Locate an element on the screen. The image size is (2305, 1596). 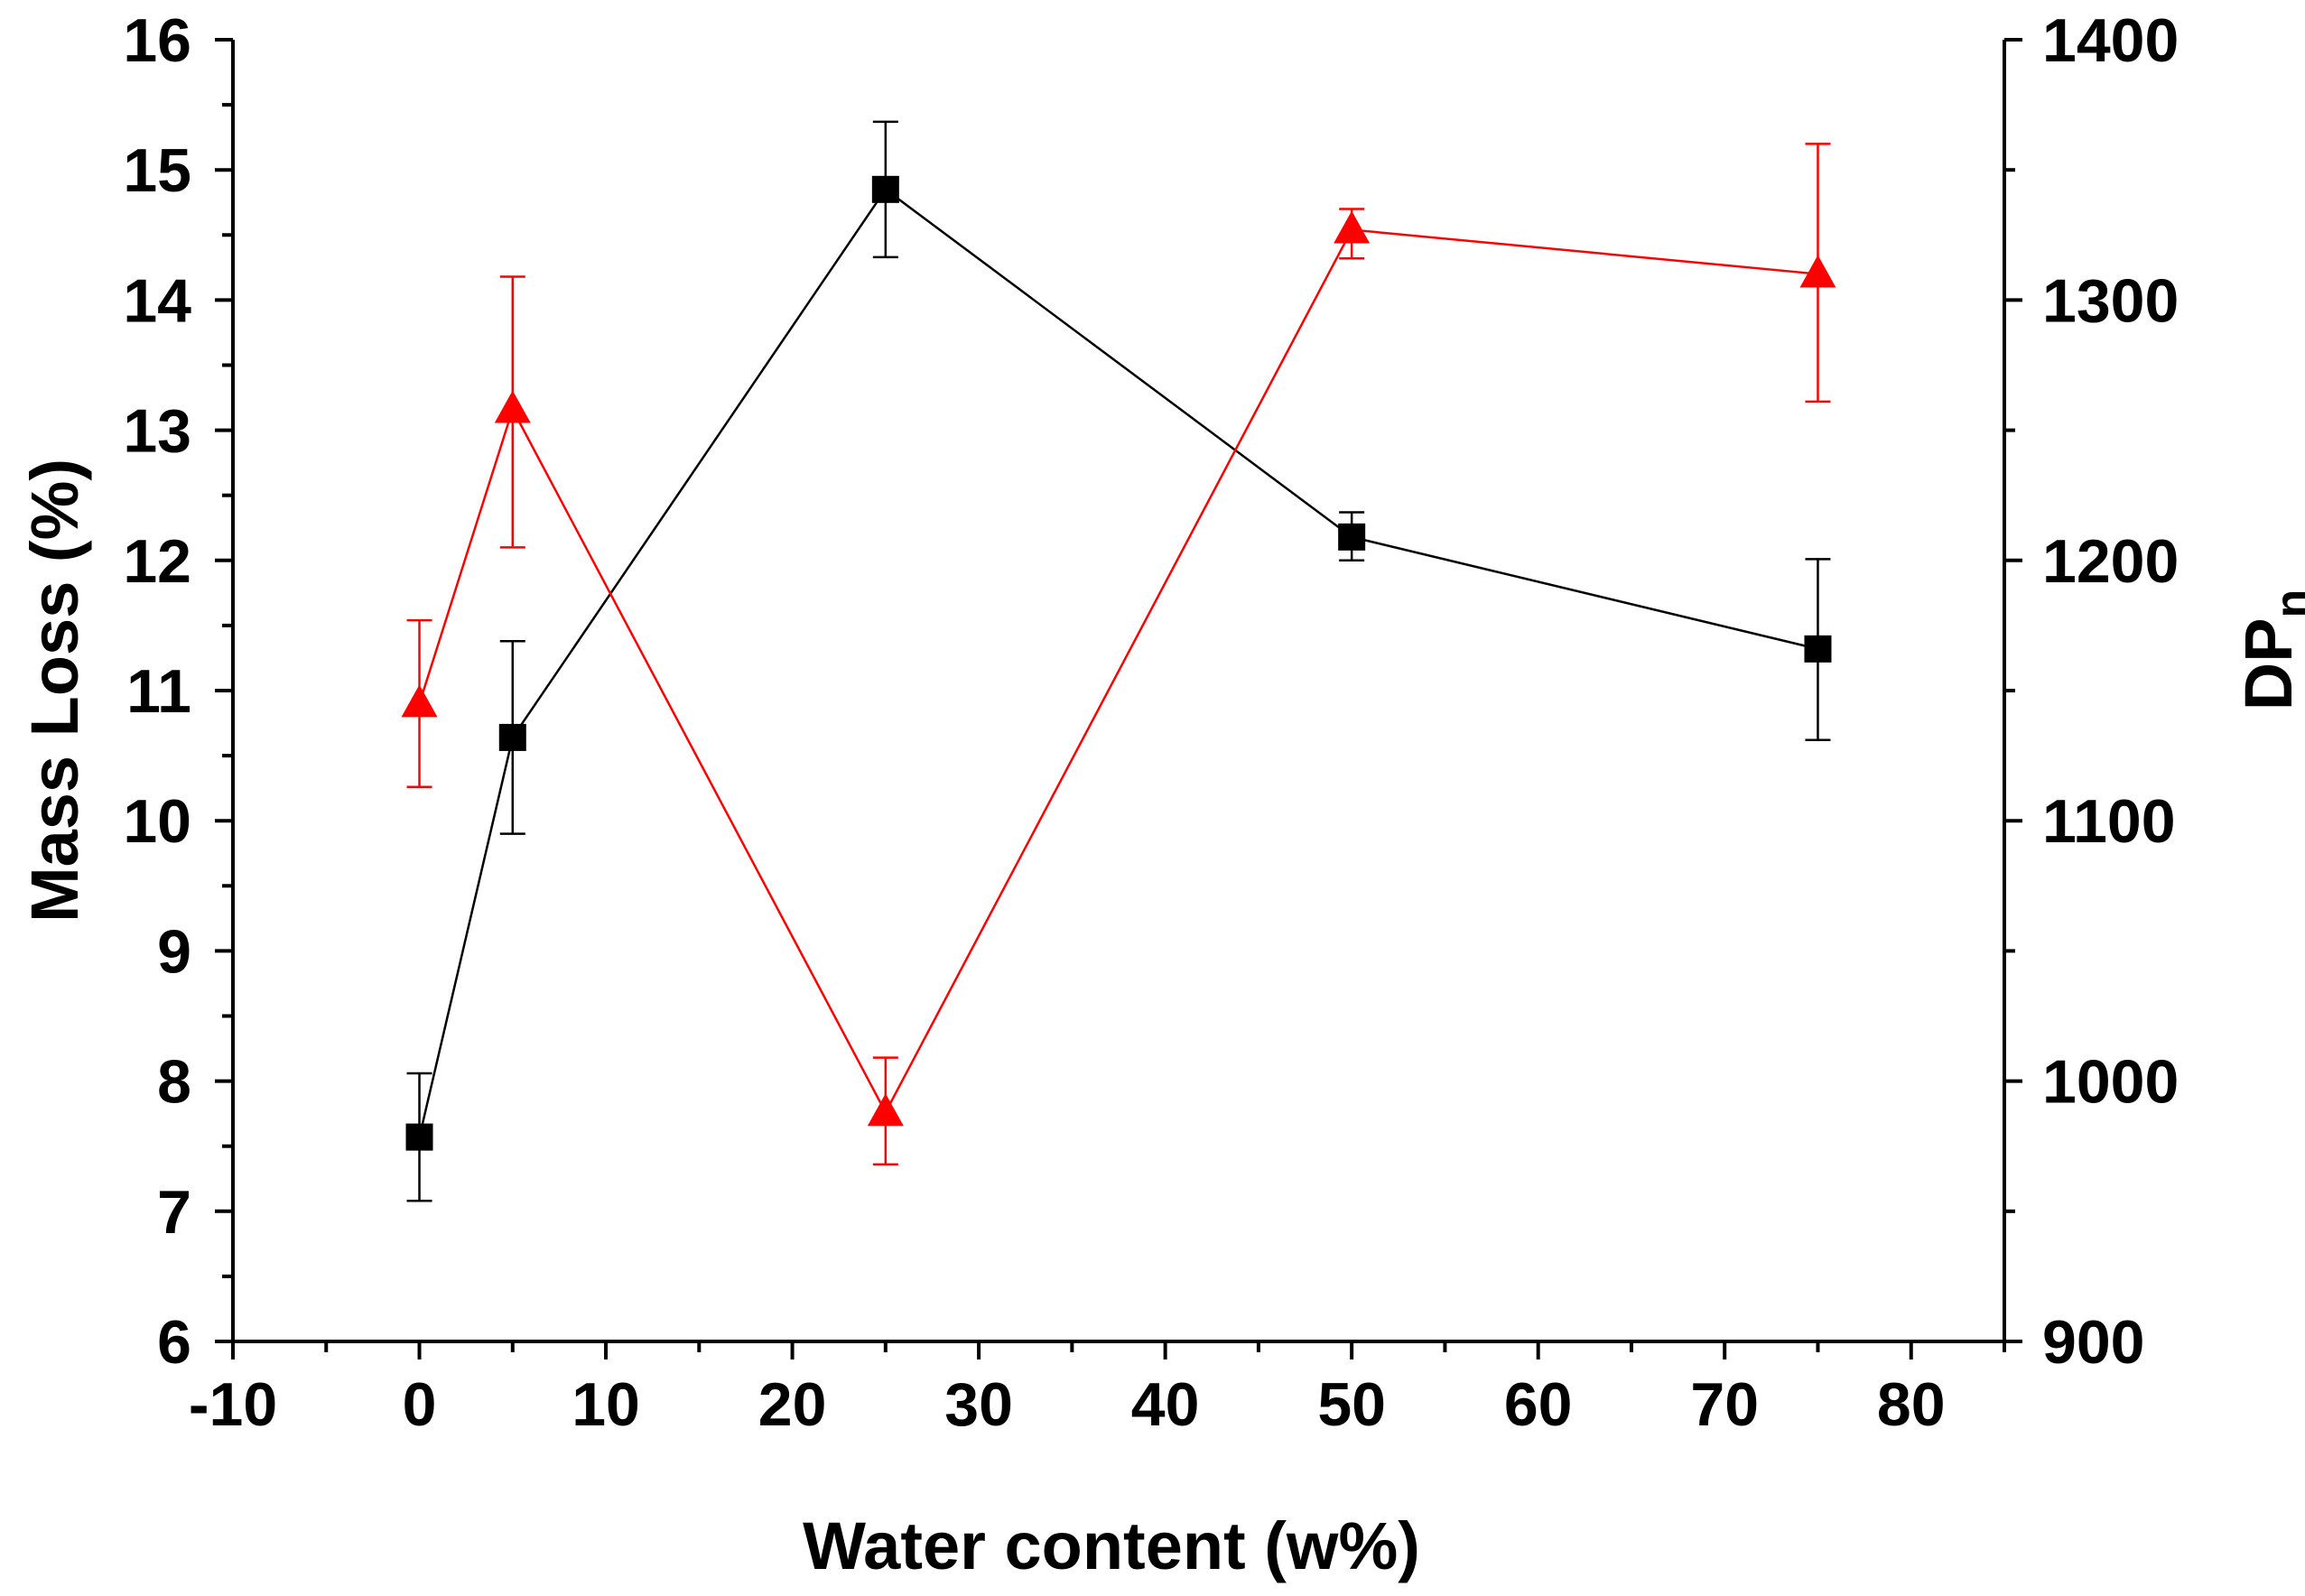
x-tick-label: 70 is located at coordinates (1724, 1404).